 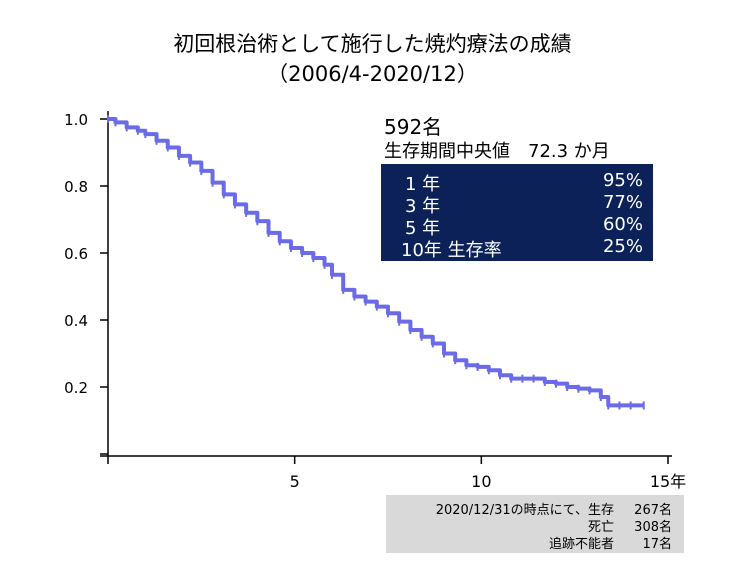 What do you see at coordinates (657, 544) in the screenshot?
I see `note-value: 17名` at bounding box center [657, 544].